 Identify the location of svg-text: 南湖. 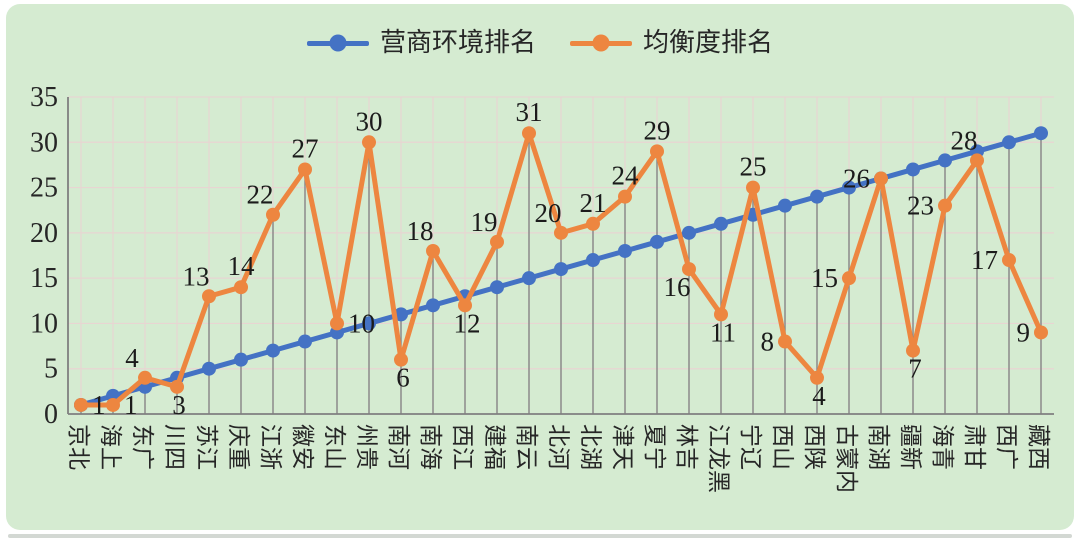
(878, 447).